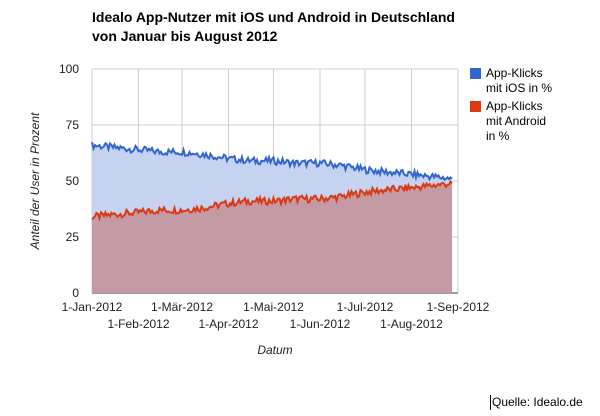  What do you see at coordinates (73, 181) in the screenshot?
I see `y-tick-label-50: 50` at bounding box center [73, 181].